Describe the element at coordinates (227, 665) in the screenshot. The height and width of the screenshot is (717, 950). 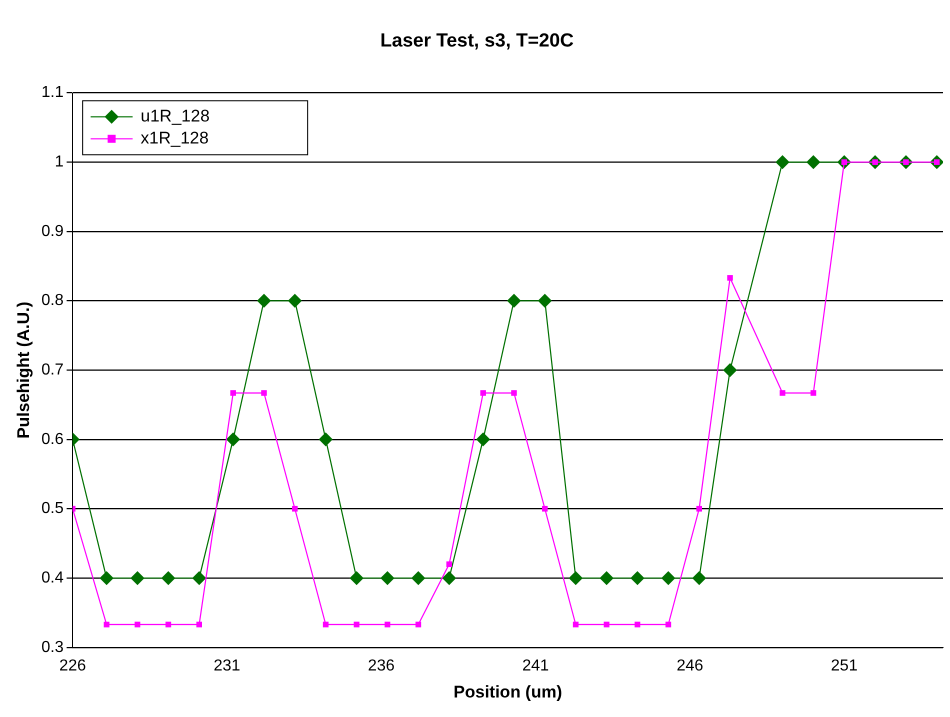
I see `x-tick-label: 231` at that location.